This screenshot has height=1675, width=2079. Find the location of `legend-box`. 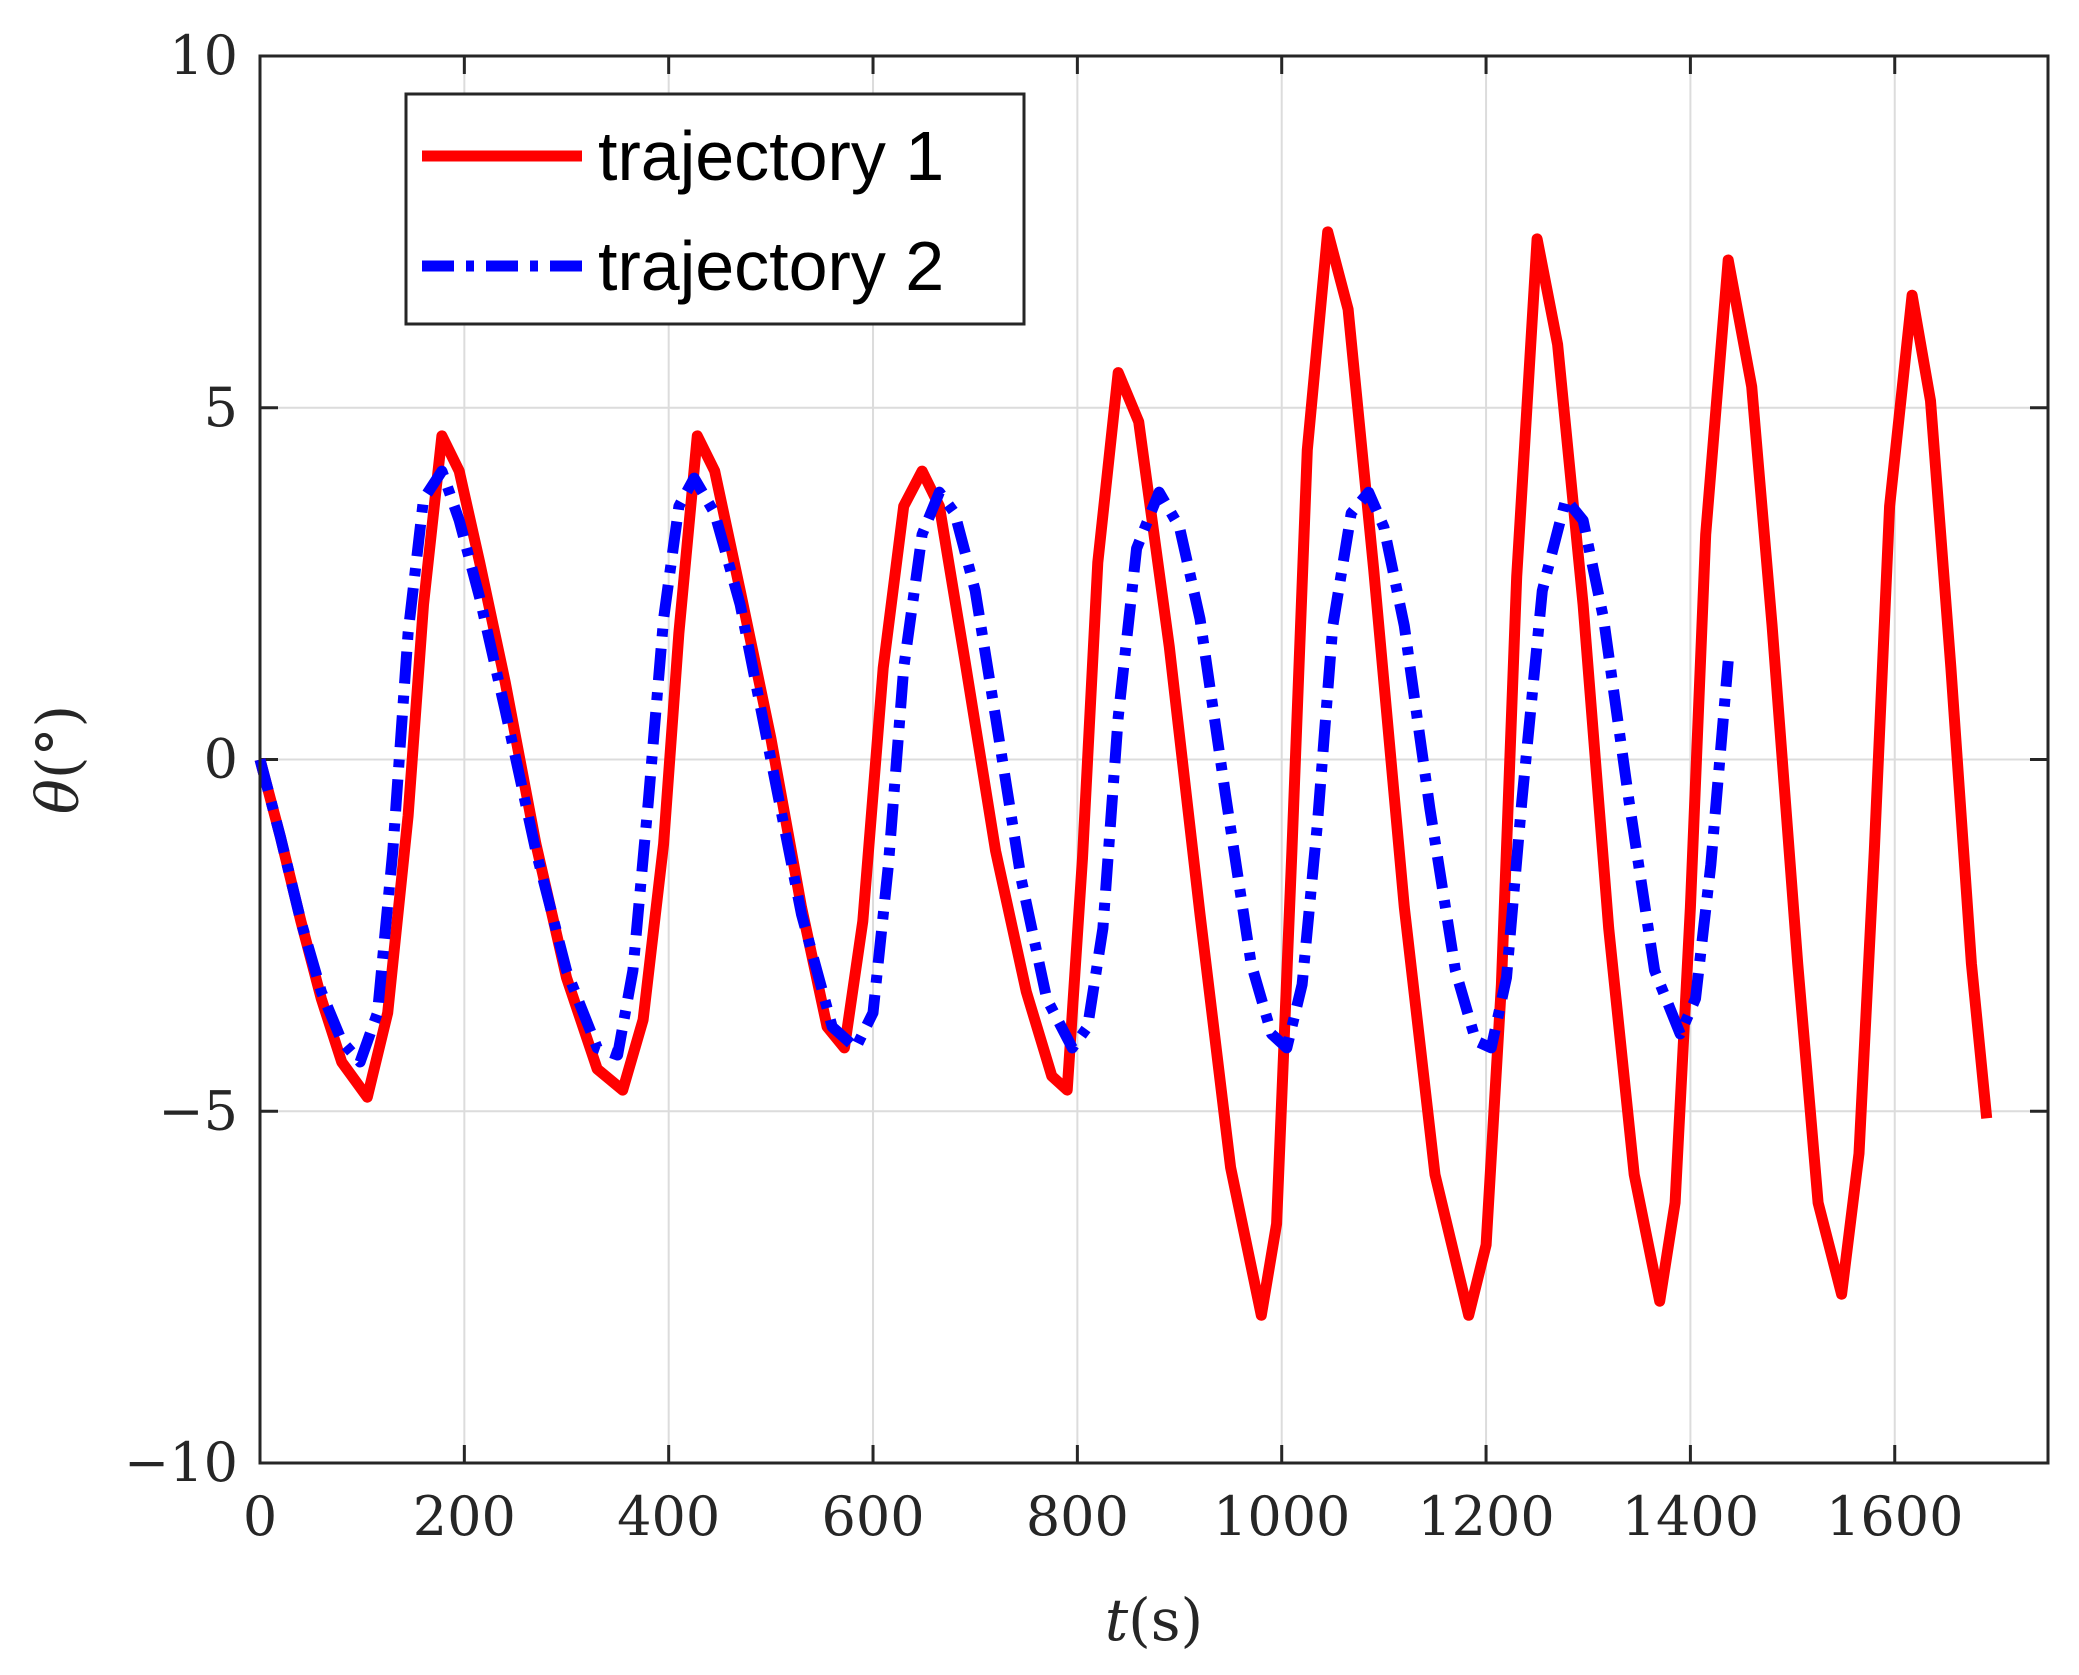

legend-box is located at coordinates (715, 209).